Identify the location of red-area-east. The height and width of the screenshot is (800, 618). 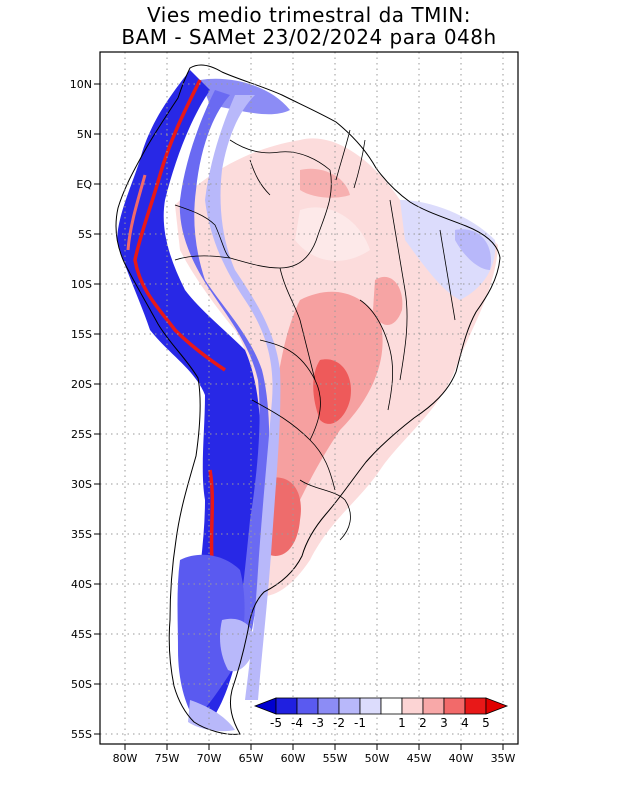
(388, 300).